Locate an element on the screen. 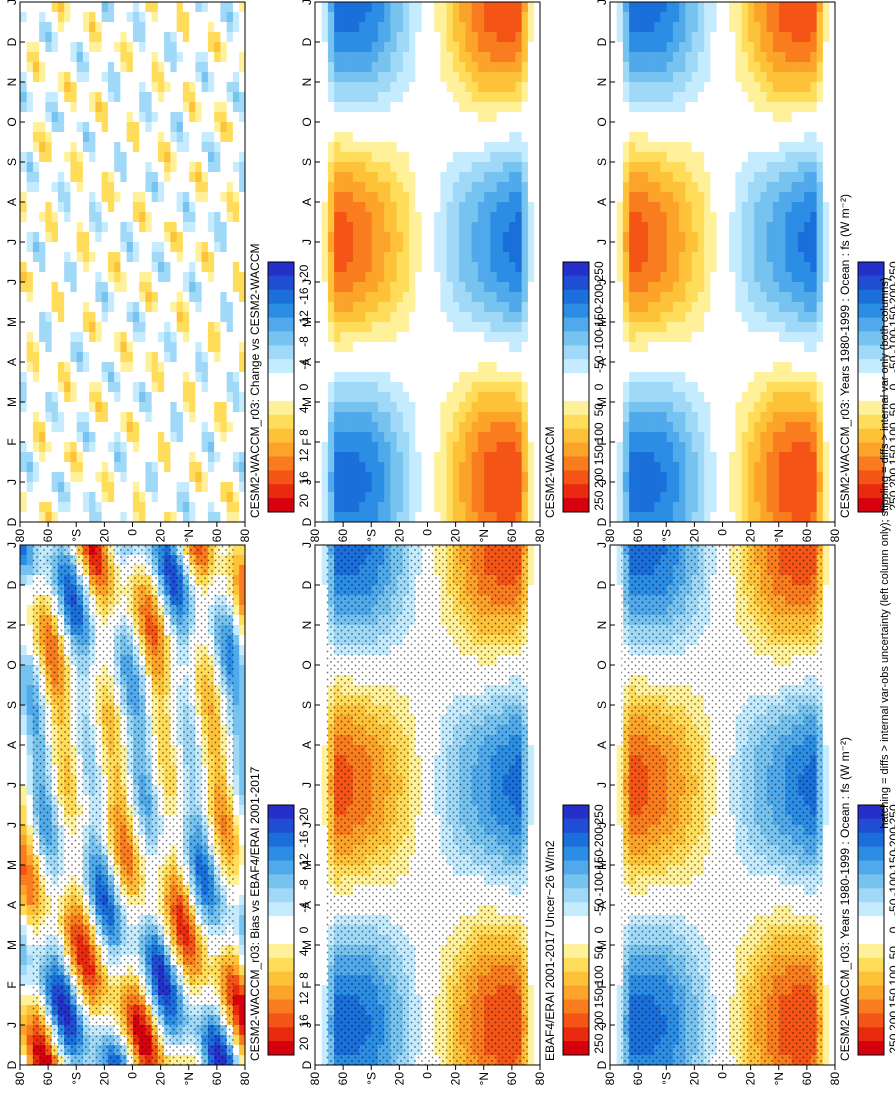 The width and height of the screenshot is (895, 1105). month-label: F is located at coordinates (12, 984).